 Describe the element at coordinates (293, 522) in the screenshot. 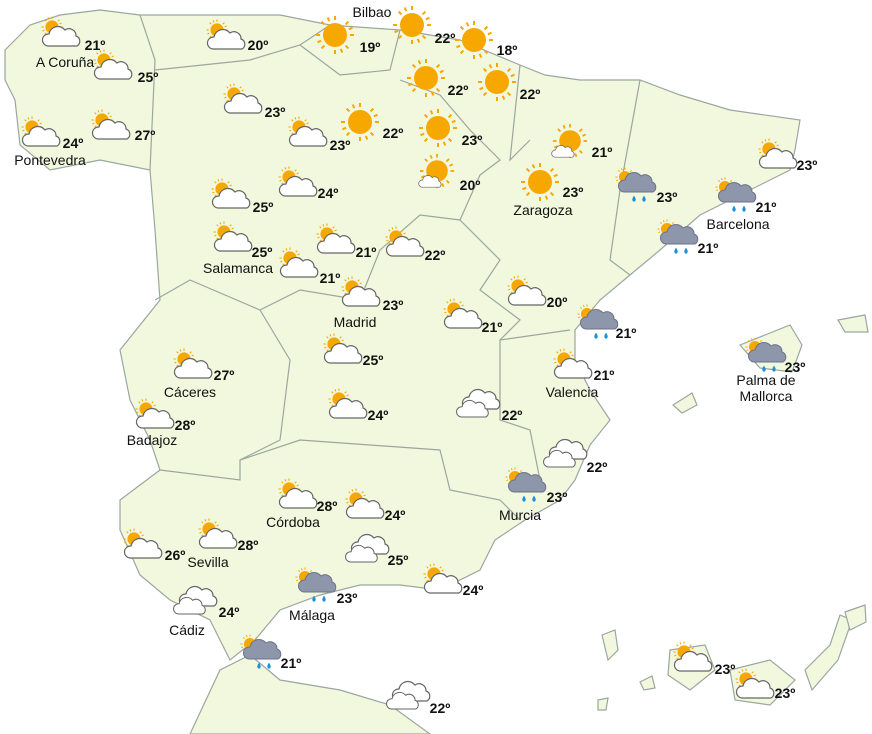

I see `city-name: Córdoba` at that location.